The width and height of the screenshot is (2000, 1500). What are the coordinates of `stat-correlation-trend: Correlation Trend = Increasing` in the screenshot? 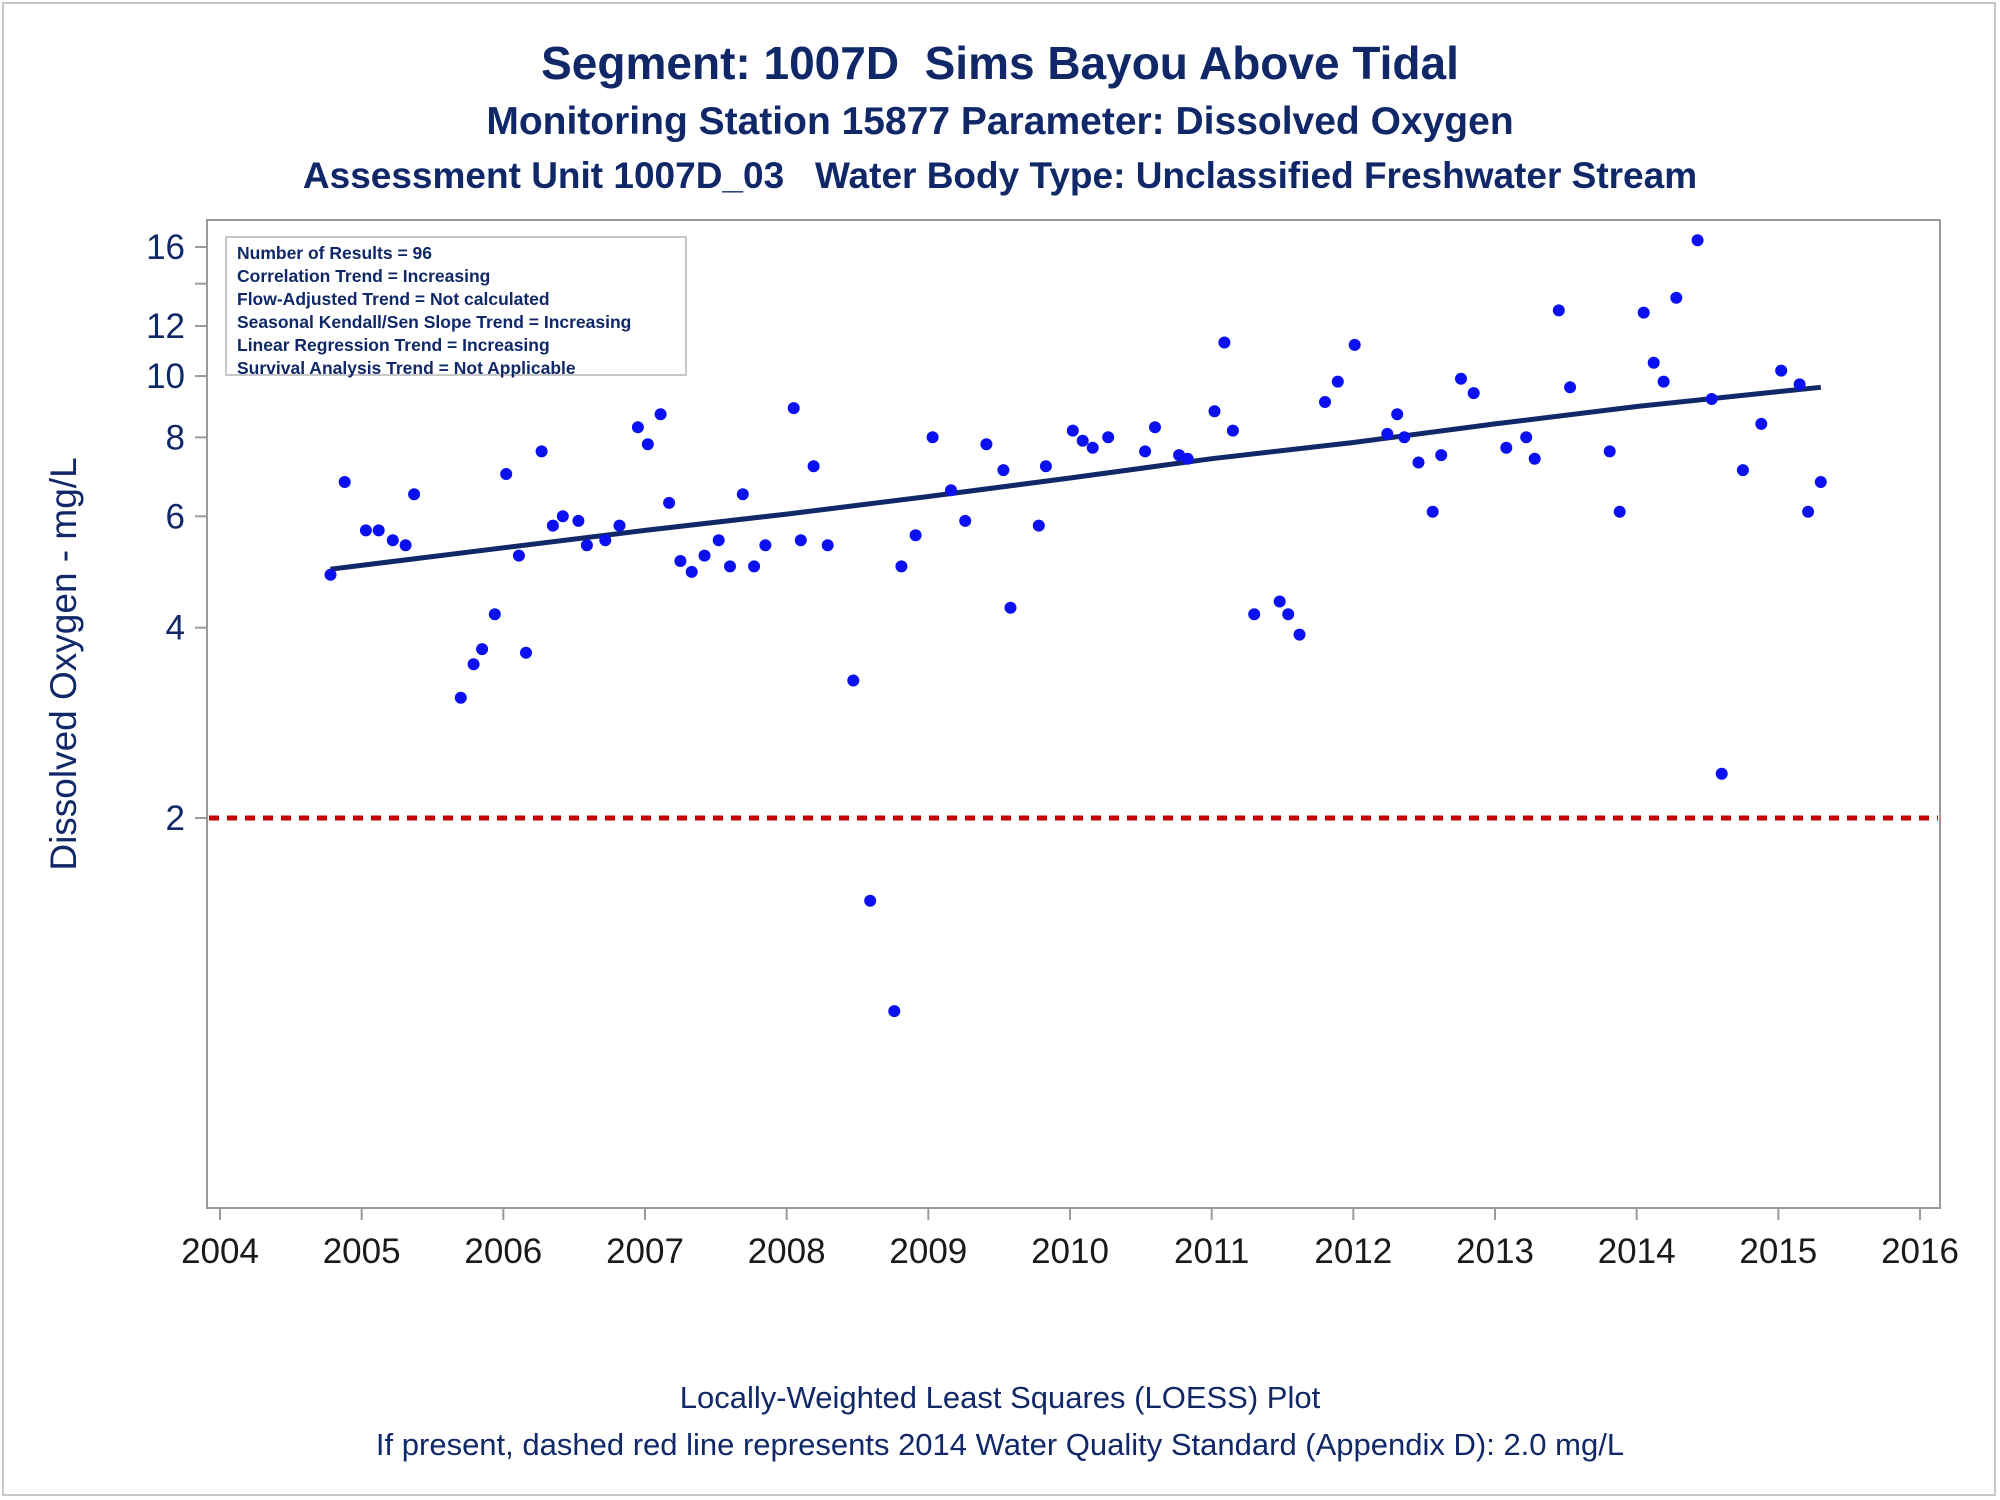 It's located at (364, 276).